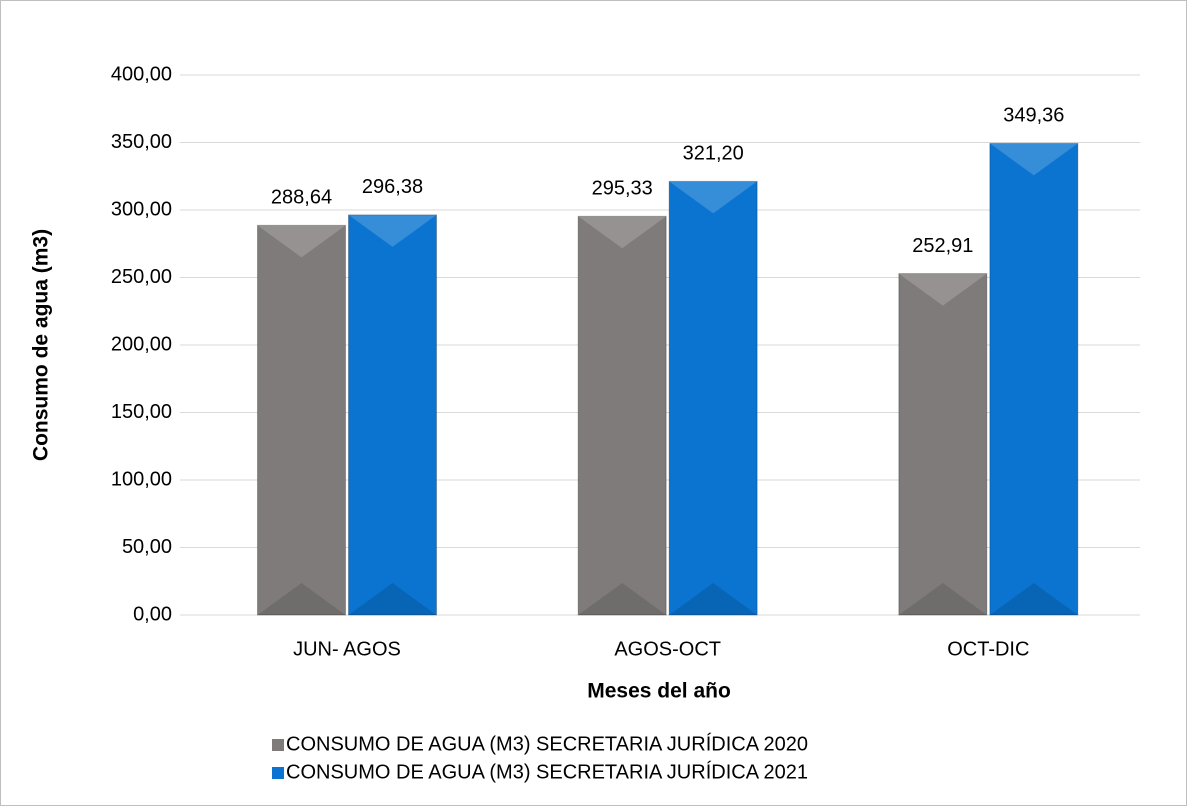  I want to click on data-label: 295,33, so click(622, 189).